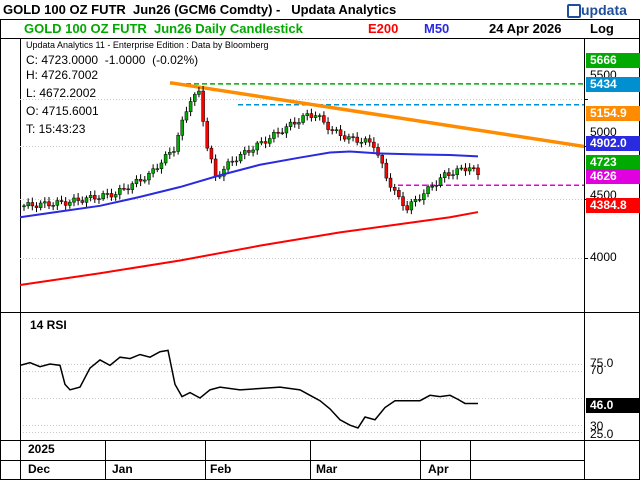 The width and height of the screenshot is (640, 480). I want to click on high-readout: H: 4726.7002, so click(62, 75).